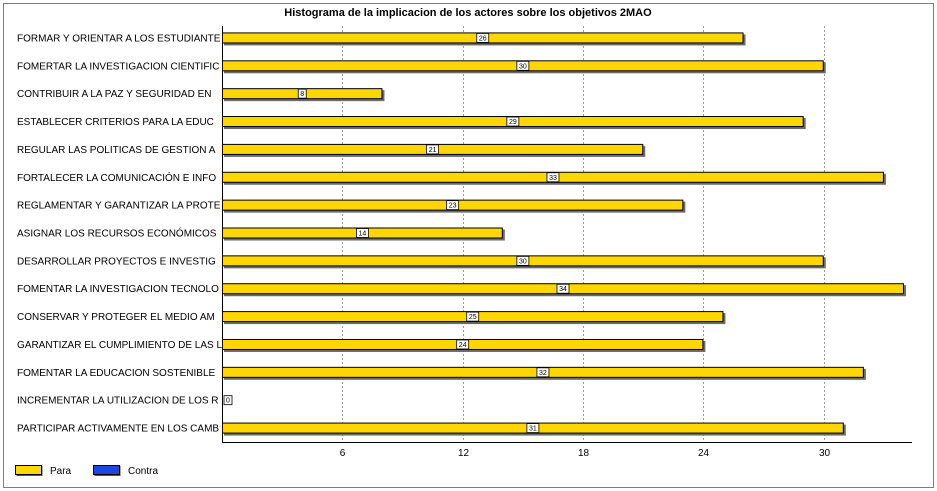  I want to click on value-label: 33, so click(553, 178).